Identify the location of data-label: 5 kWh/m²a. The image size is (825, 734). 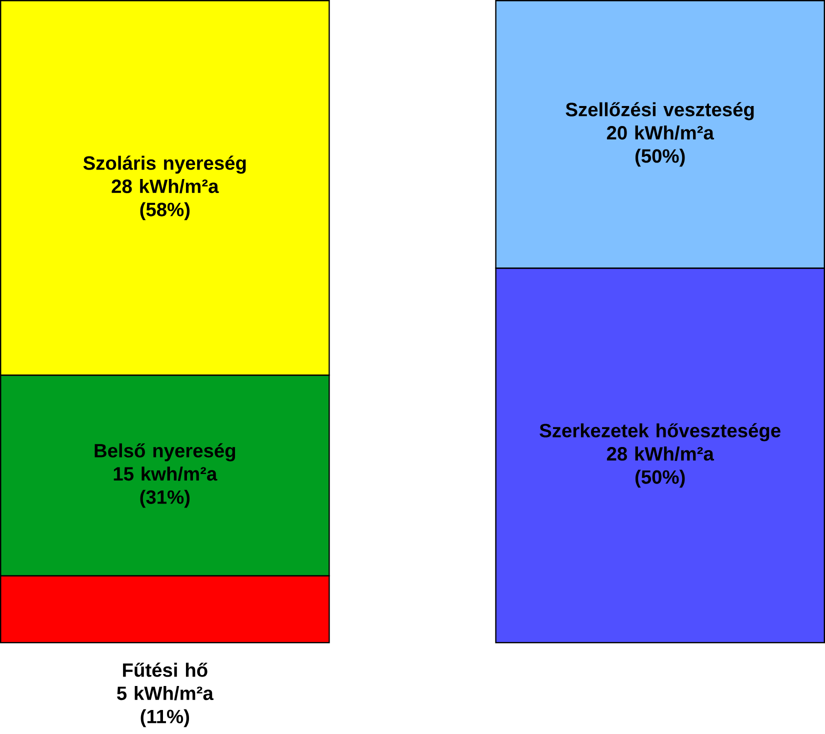
(165, 693).